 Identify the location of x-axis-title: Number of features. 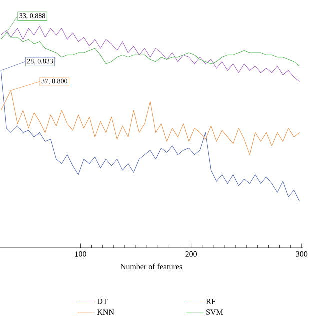
(151, 267).